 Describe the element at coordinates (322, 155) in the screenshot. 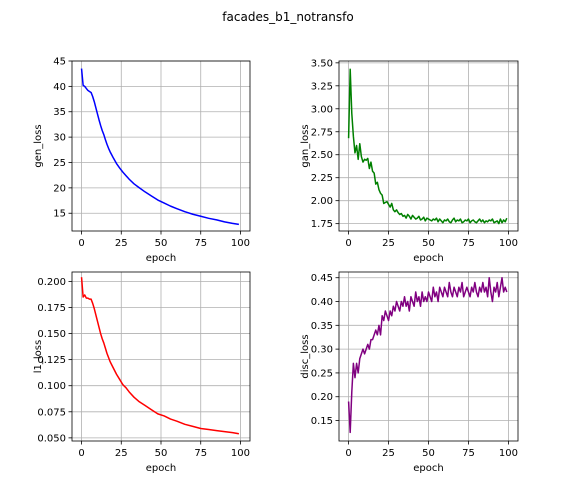

I see `chart1-ytick-label: 2.50` at that location.